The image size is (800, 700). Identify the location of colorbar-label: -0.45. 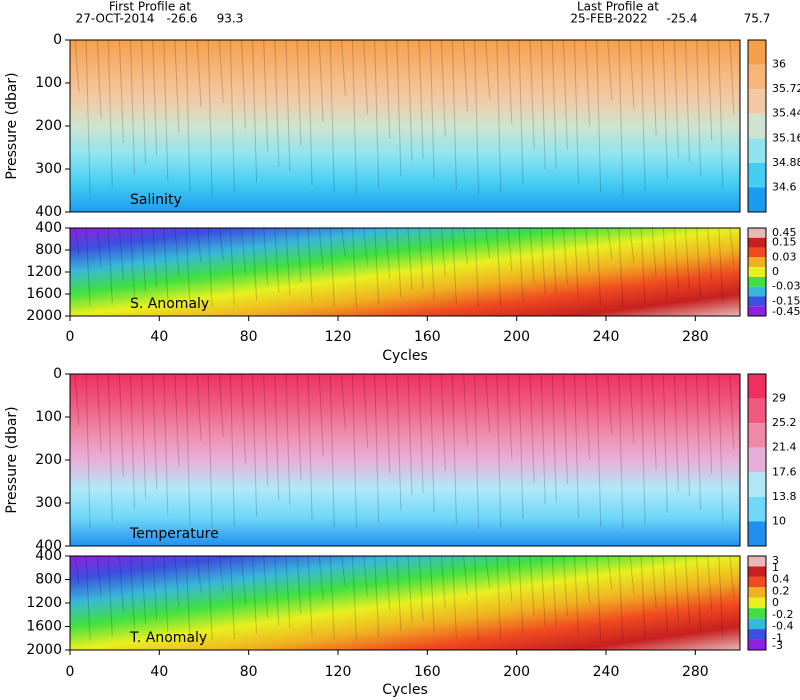
(786, 311).